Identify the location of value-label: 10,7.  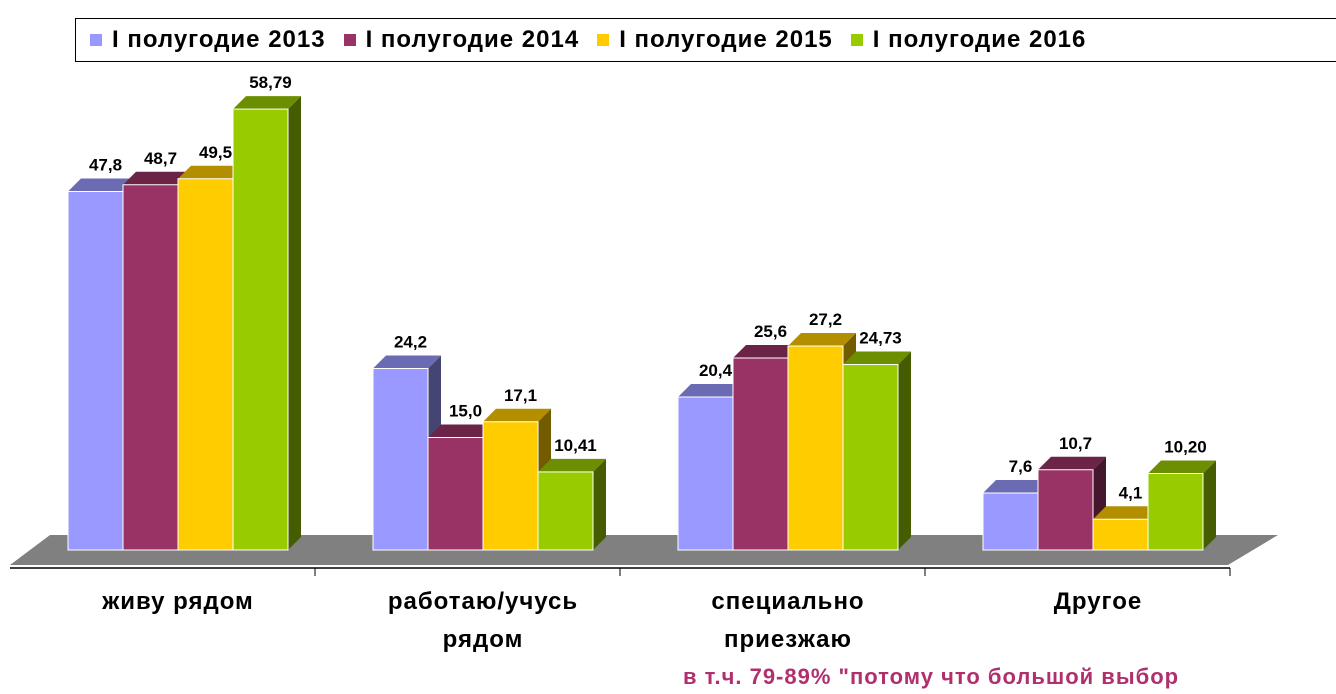
(1075, 443).